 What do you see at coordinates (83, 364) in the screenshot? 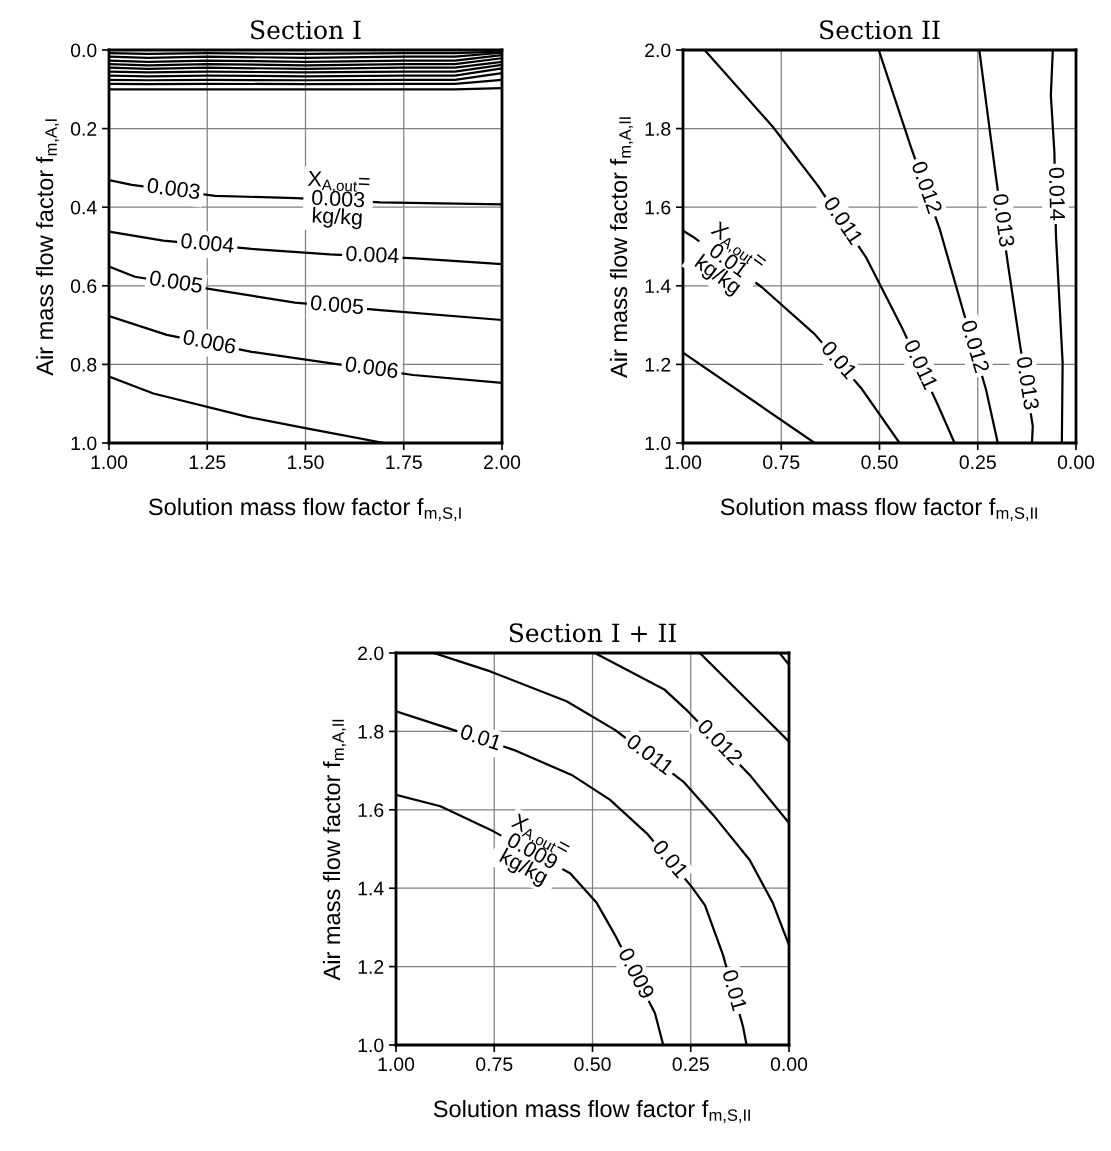
I see `y-tick-label: 0.8` at bounding box center [83, 364].